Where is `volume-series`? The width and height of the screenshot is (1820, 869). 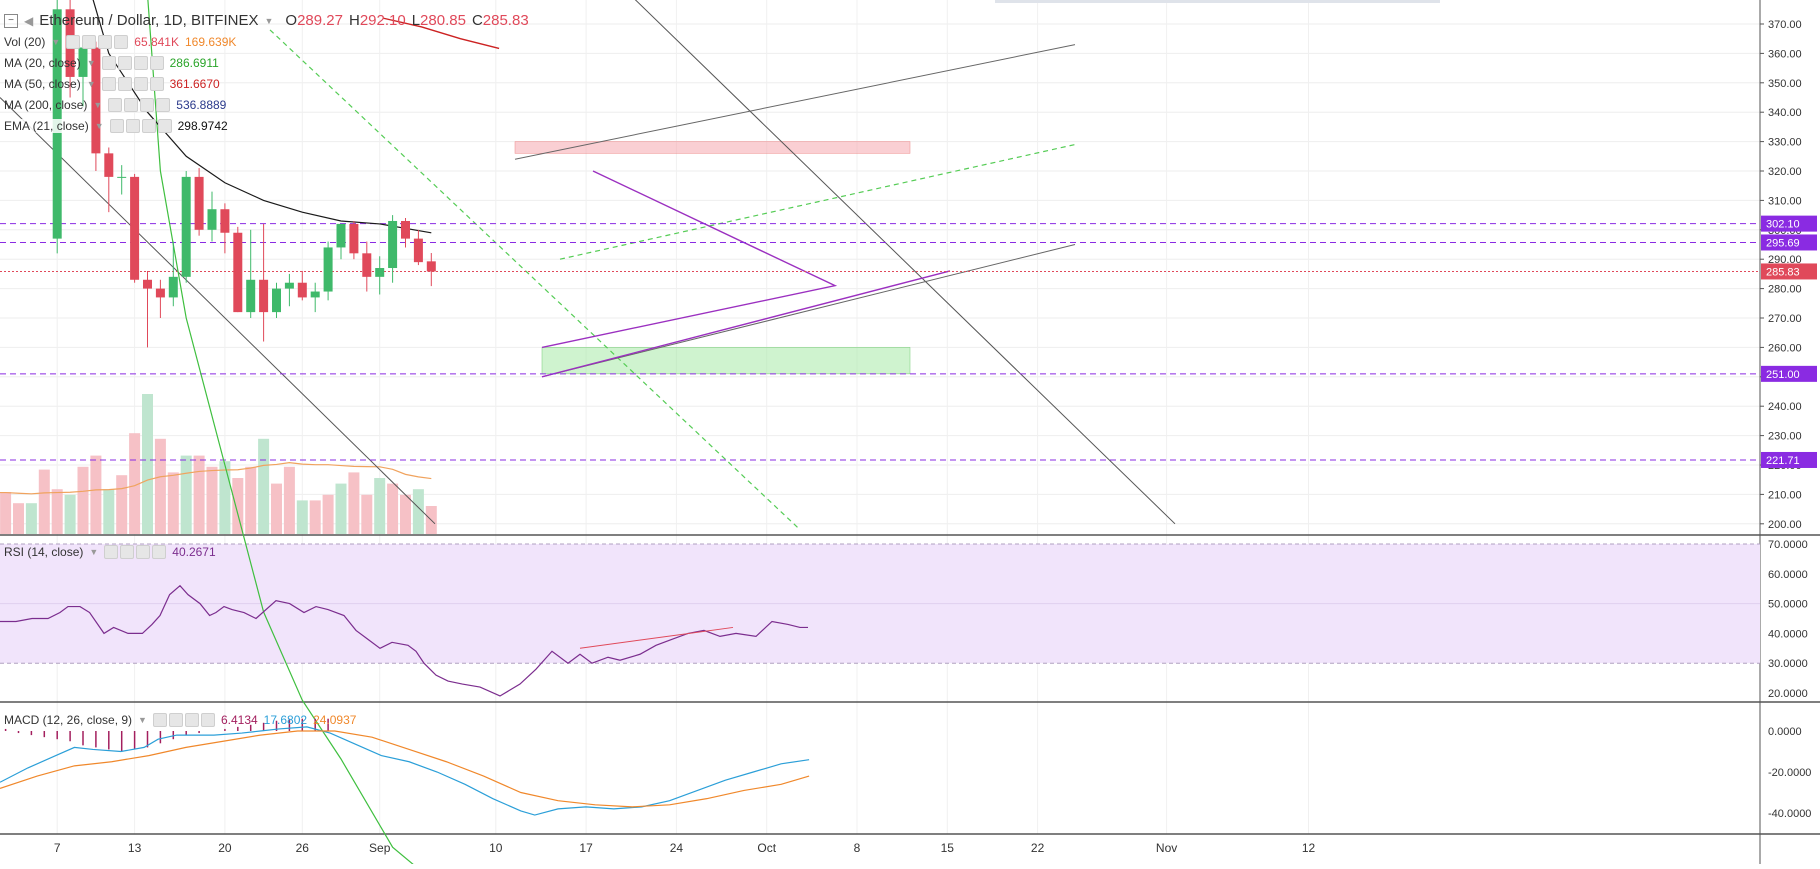
volume-series is located at coordinates (218, 464).